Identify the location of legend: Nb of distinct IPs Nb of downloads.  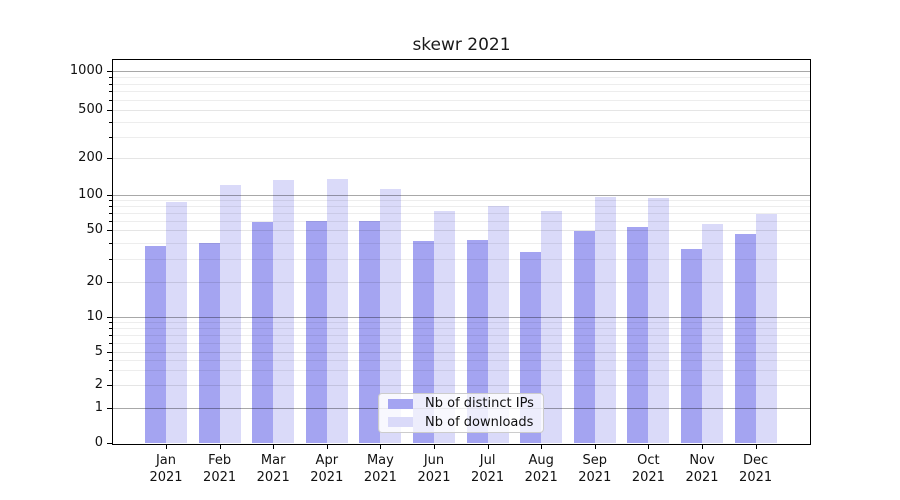
(461, 413).